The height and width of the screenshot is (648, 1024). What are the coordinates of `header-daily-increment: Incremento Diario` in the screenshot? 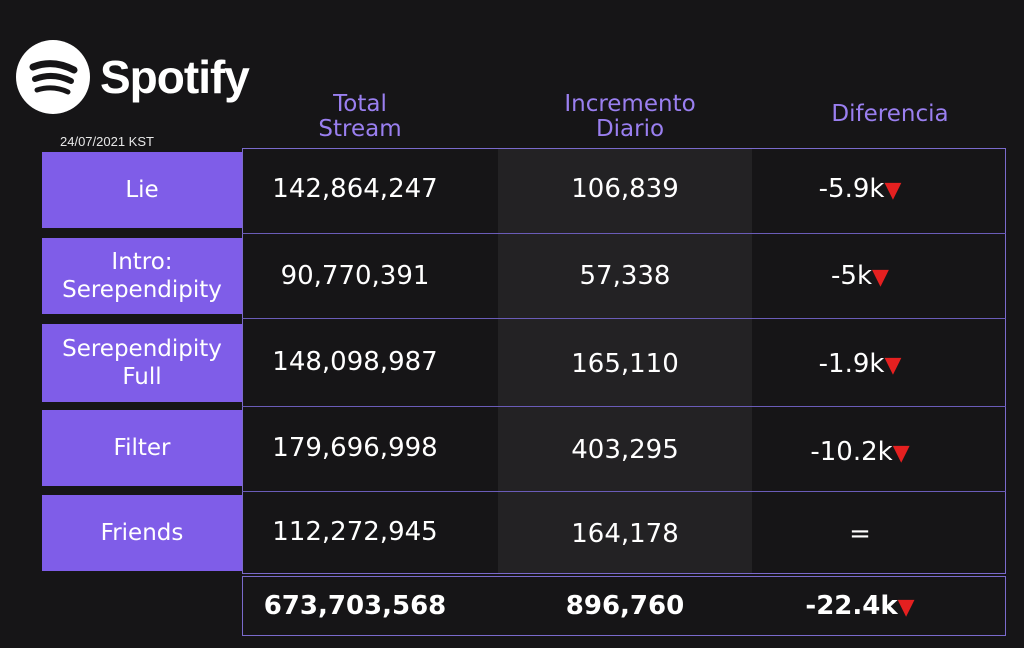 It's located at (630, 116).